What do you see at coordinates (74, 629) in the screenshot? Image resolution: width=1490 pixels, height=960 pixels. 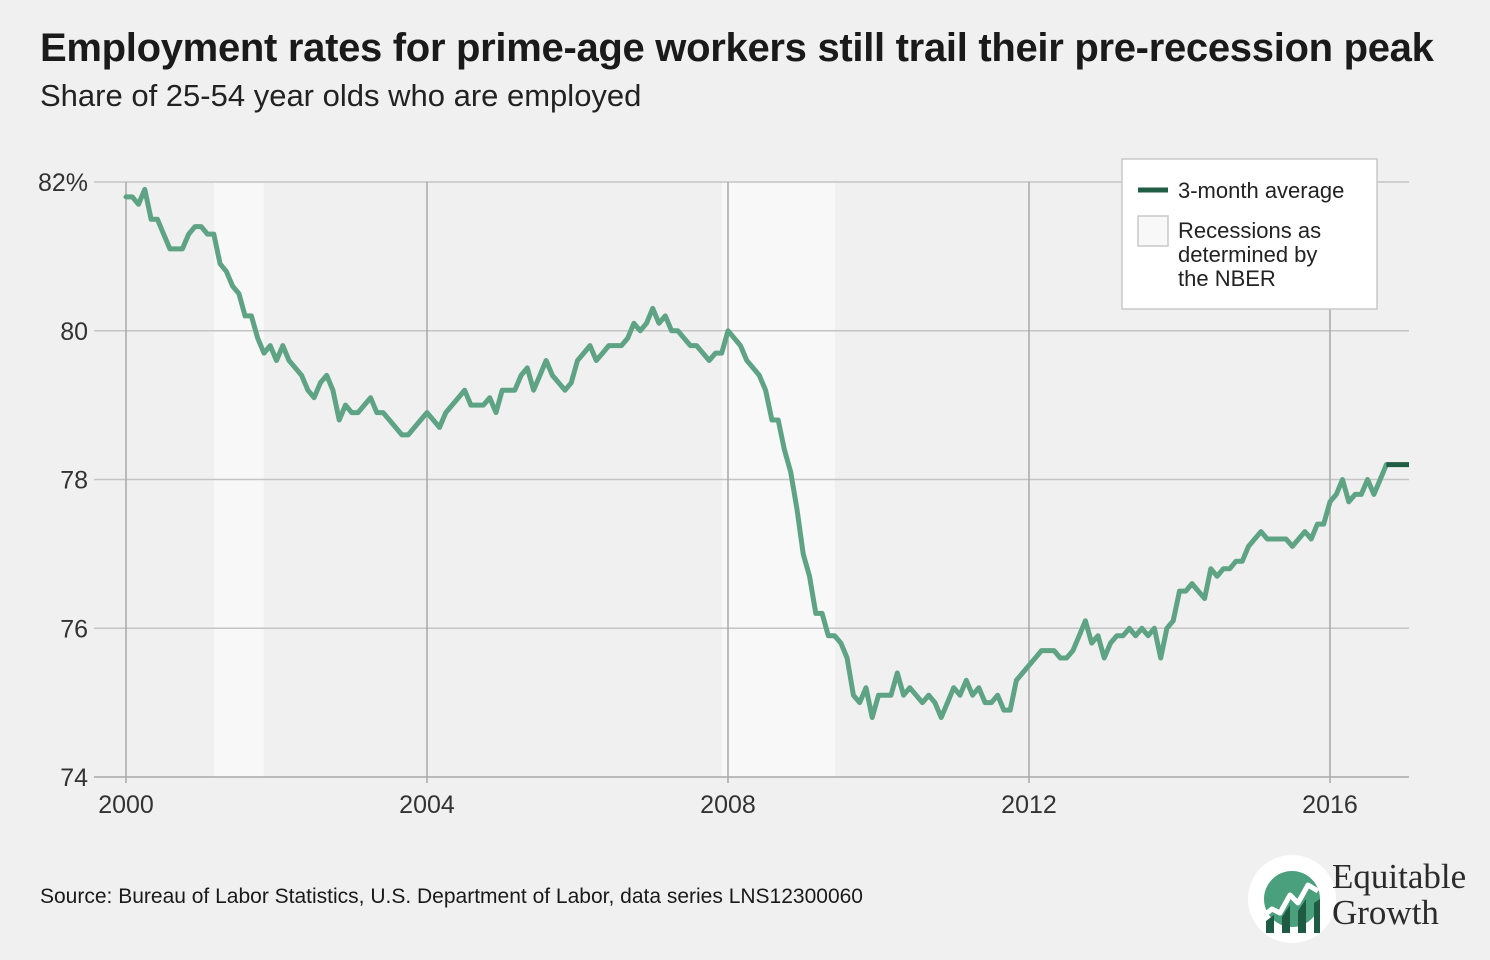 I see `y-tick-label: 76` at bounding box center [74, 629].